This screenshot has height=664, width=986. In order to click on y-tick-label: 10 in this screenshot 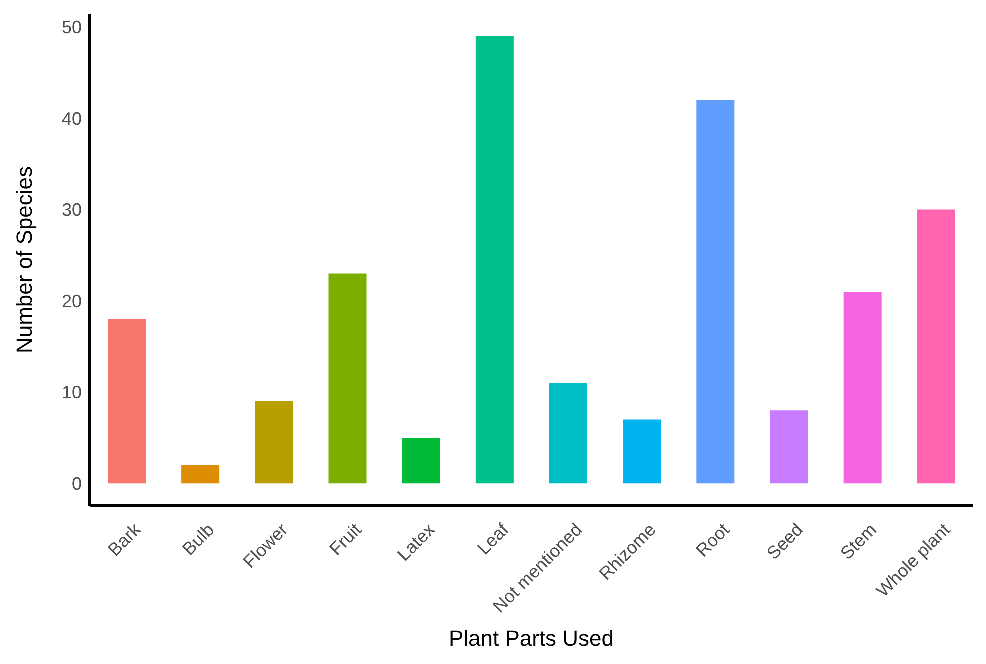, I will do `click(72, 392)`.